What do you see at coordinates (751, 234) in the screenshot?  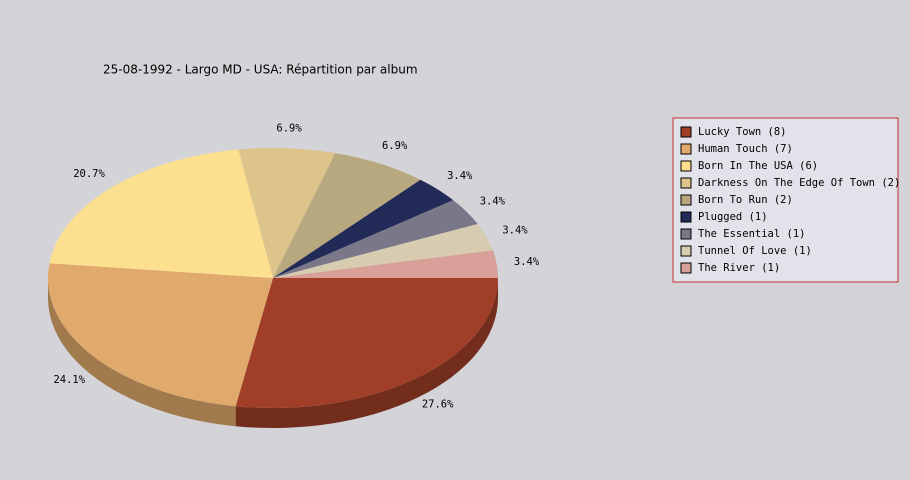 I see `legend-label: The Essential (1)` at bounding box center [751, 234].